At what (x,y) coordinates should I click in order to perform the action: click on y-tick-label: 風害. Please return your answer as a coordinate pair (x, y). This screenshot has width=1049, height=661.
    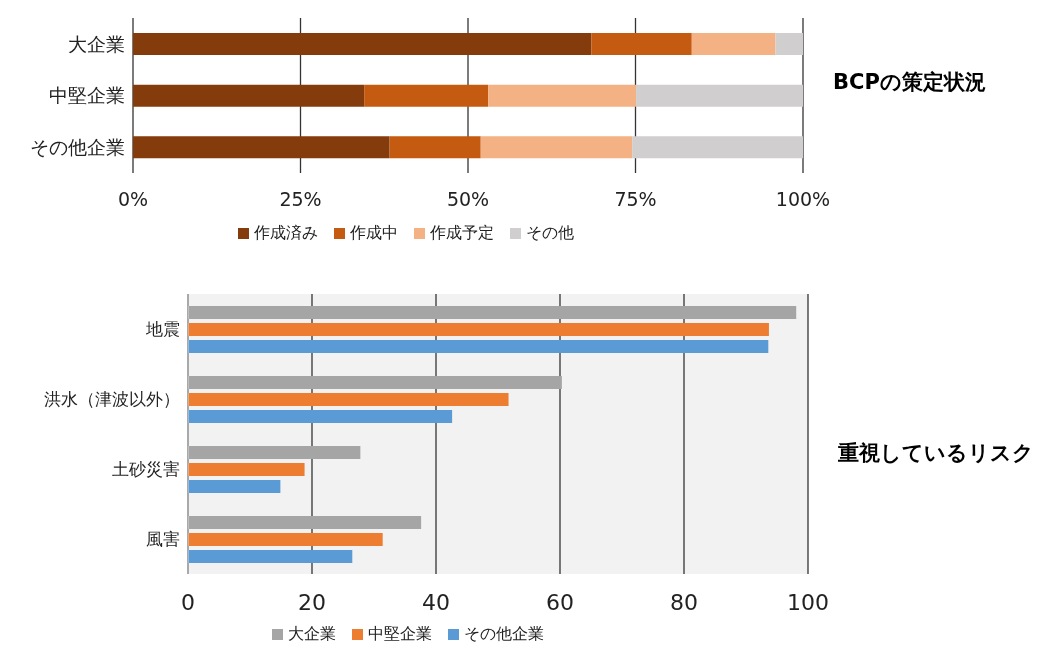
    Looking at the image, I should click on (163, 539).